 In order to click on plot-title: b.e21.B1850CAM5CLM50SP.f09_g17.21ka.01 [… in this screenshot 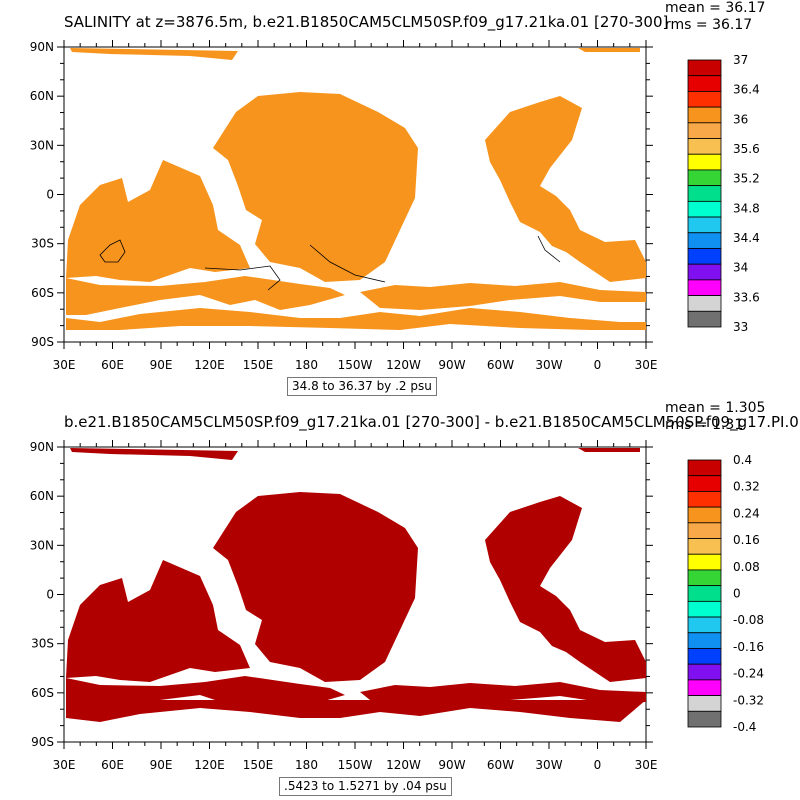, I will do `click(432, 422)`.